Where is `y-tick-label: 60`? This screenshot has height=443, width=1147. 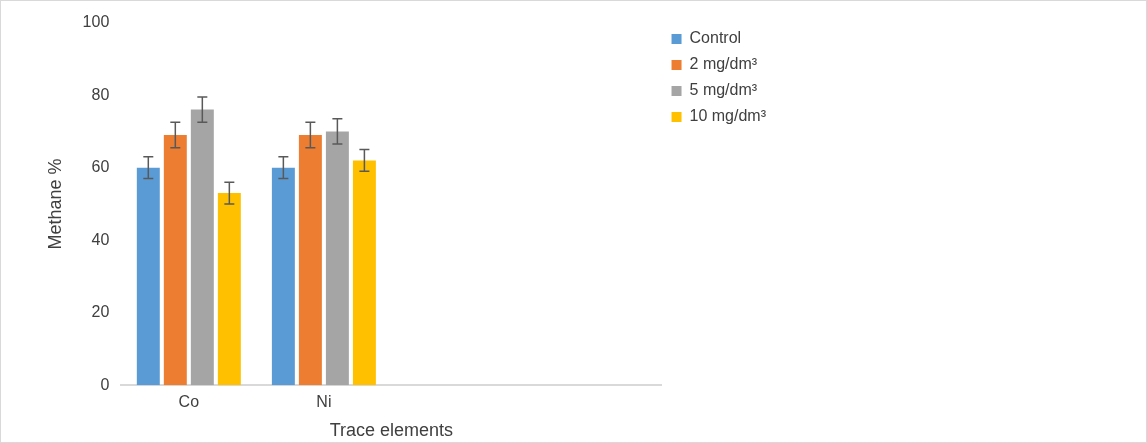 y-tick-label: 60 is located at coordinates (100, 167).